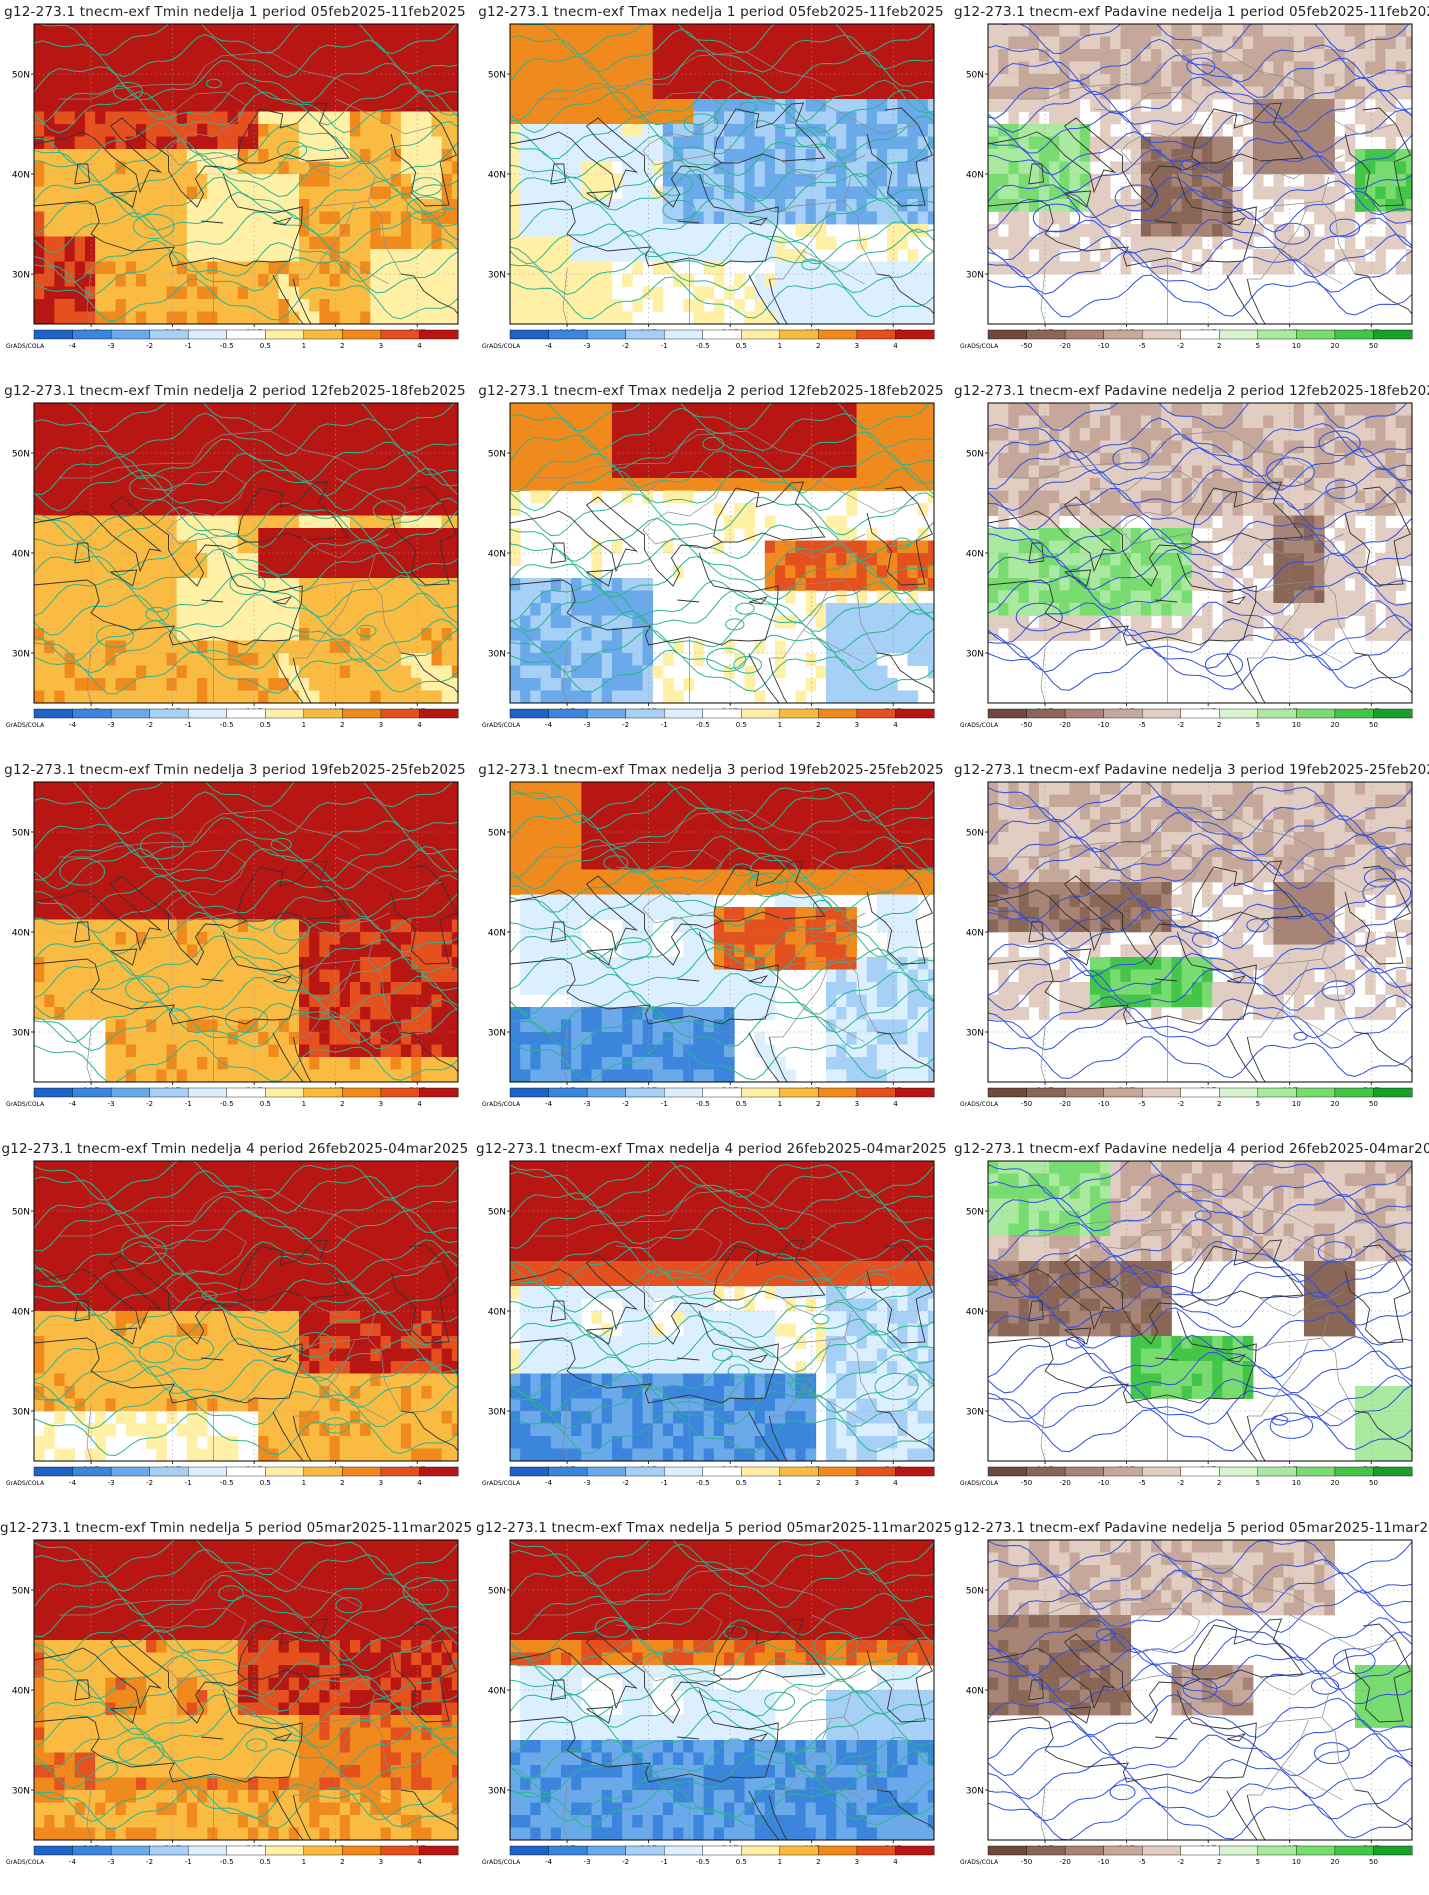 The width and height of the screenshot is (1429, 1895). Describe the element at coordinates (895, 346) in the screenshot. I see `legend-tick-label: 4` at that location.